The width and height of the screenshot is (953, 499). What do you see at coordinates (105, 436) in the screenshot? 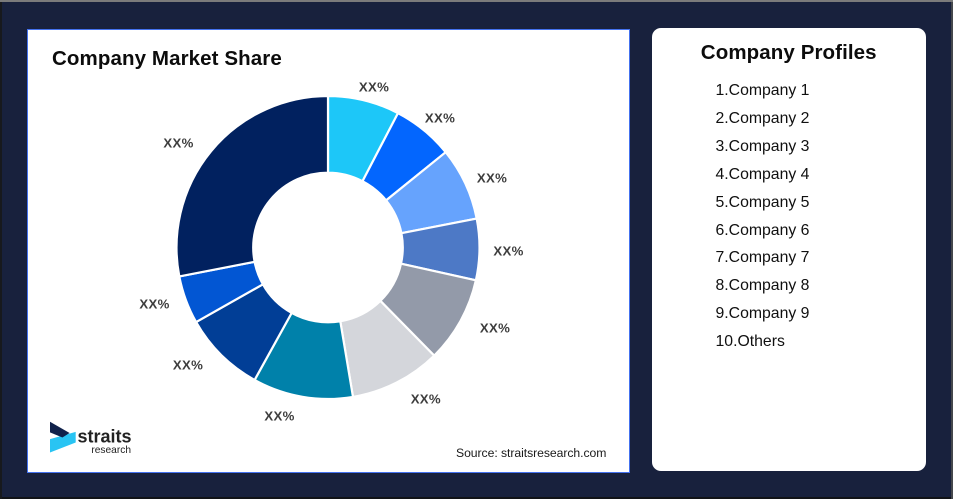
I see `svg-text: straits` at bounding box center [105, 436].